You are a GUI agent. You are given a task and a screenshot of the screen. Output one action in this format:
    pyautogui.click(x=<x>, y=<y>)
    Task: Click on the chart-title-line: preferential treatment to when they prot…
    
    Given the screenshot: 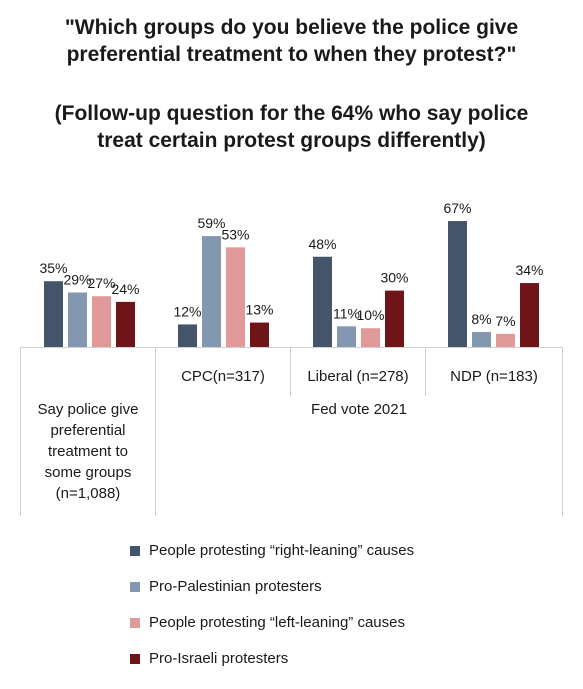 What is the action you would take?
    pyautogui.click(x=291, y=54)
    